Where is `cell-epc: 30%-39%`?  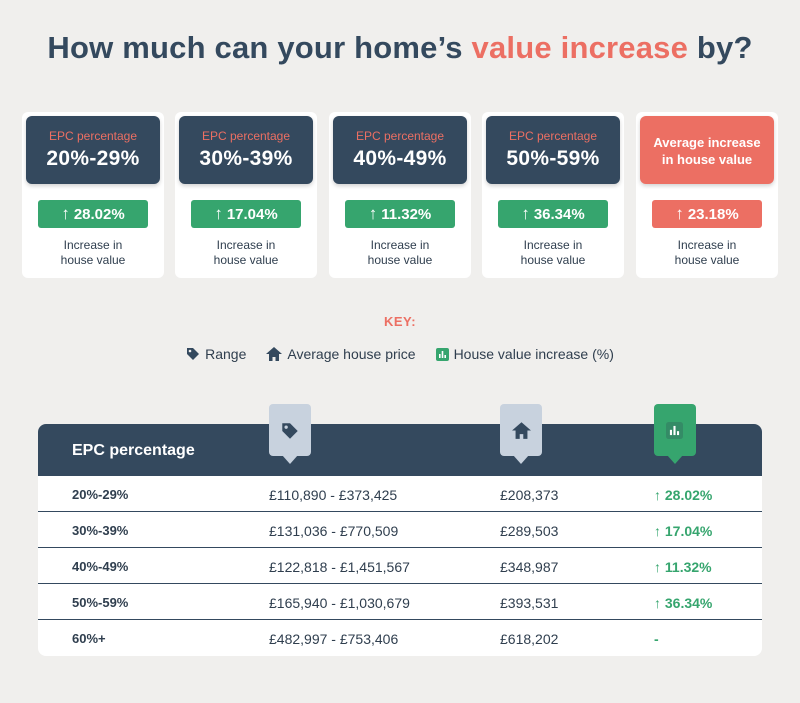
cell-epc: 30%-39% is located at coordinates (100, 530).